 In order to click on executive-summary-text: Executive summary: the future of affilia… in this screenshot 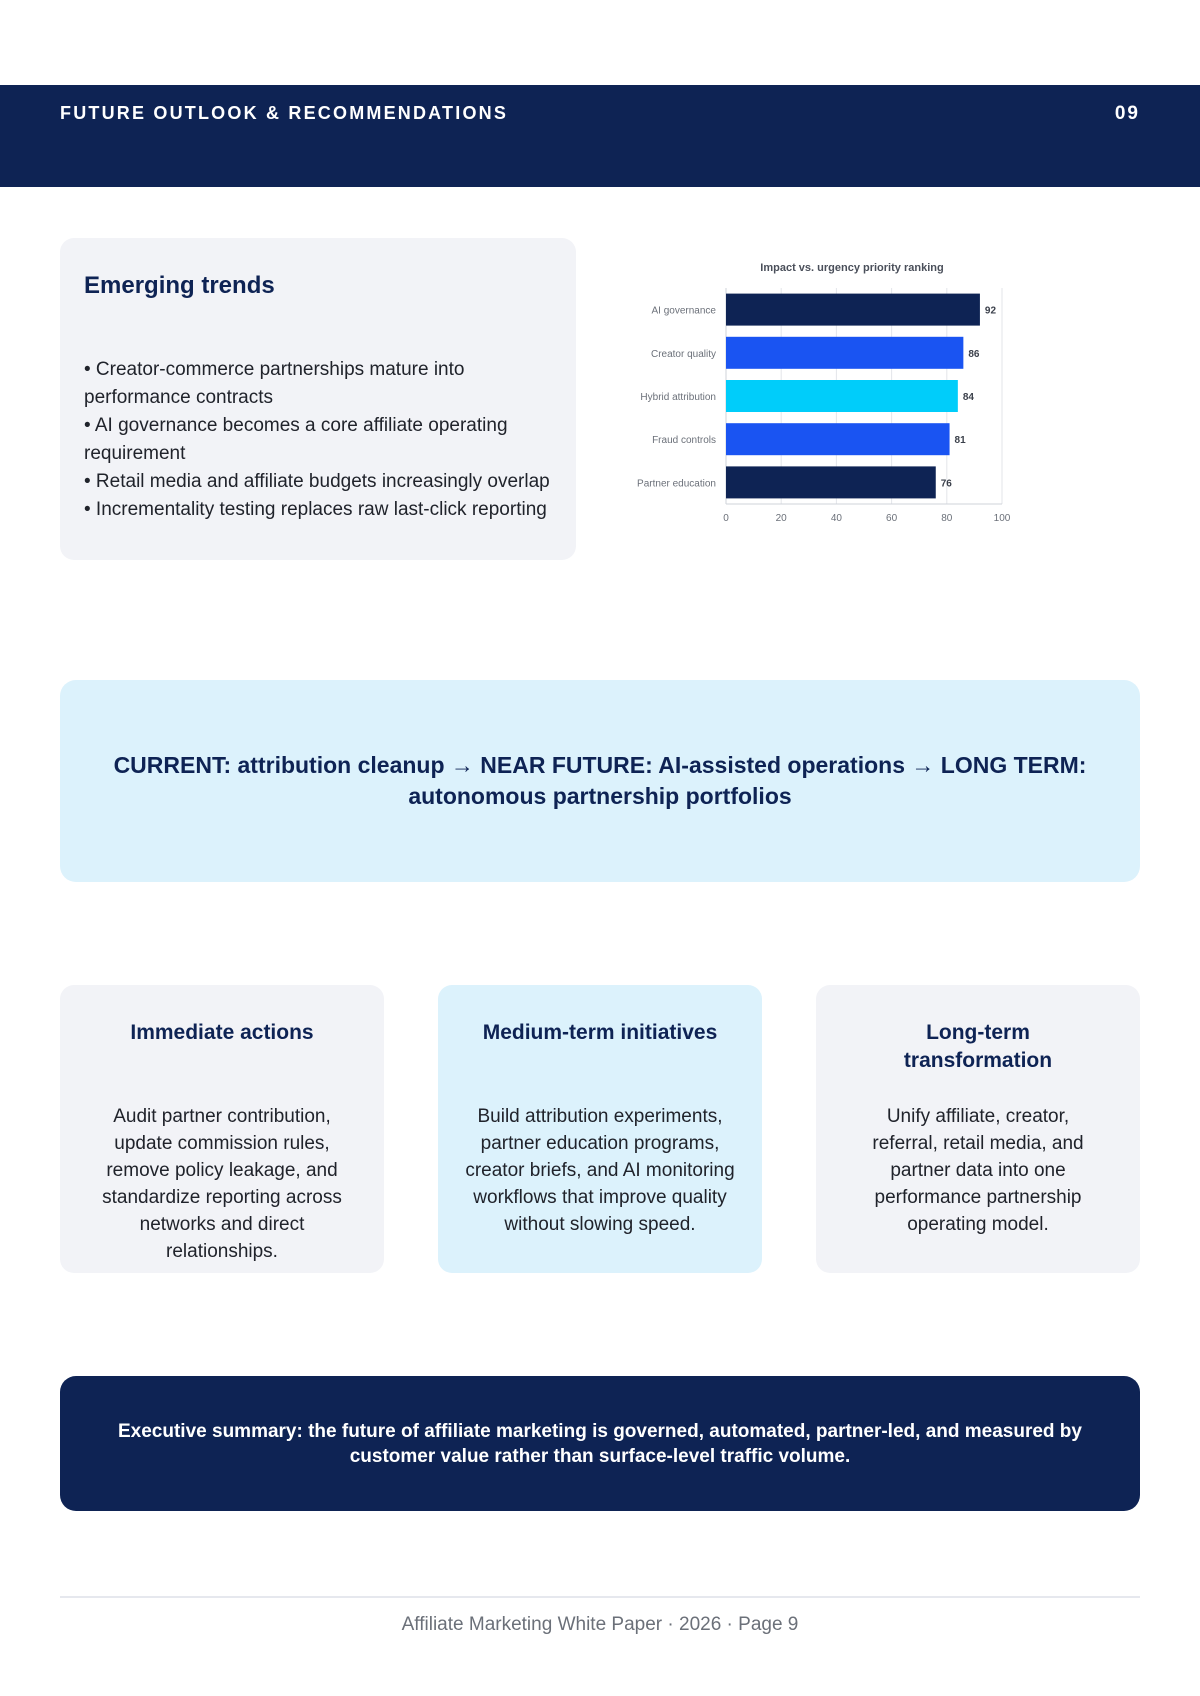, I will do `click(600, 1443)`.